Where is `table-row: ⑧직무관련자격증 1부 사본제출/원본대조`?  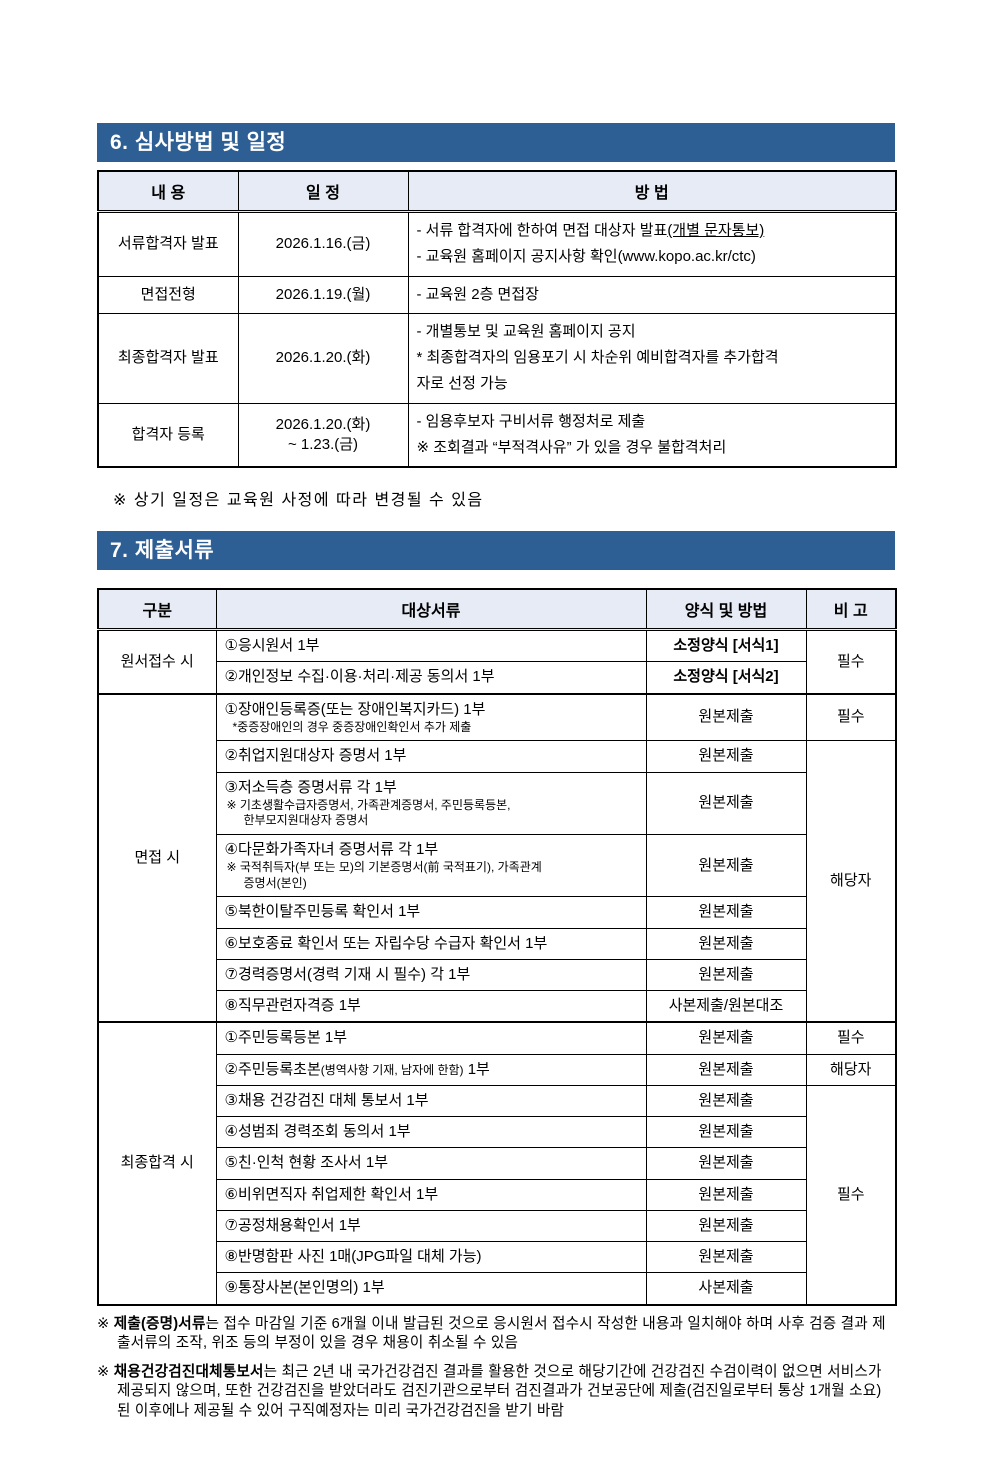
table-row: ⑧직무관련자격증 1부 사본제출/원본대조 is located at coordinates (497, 1006).